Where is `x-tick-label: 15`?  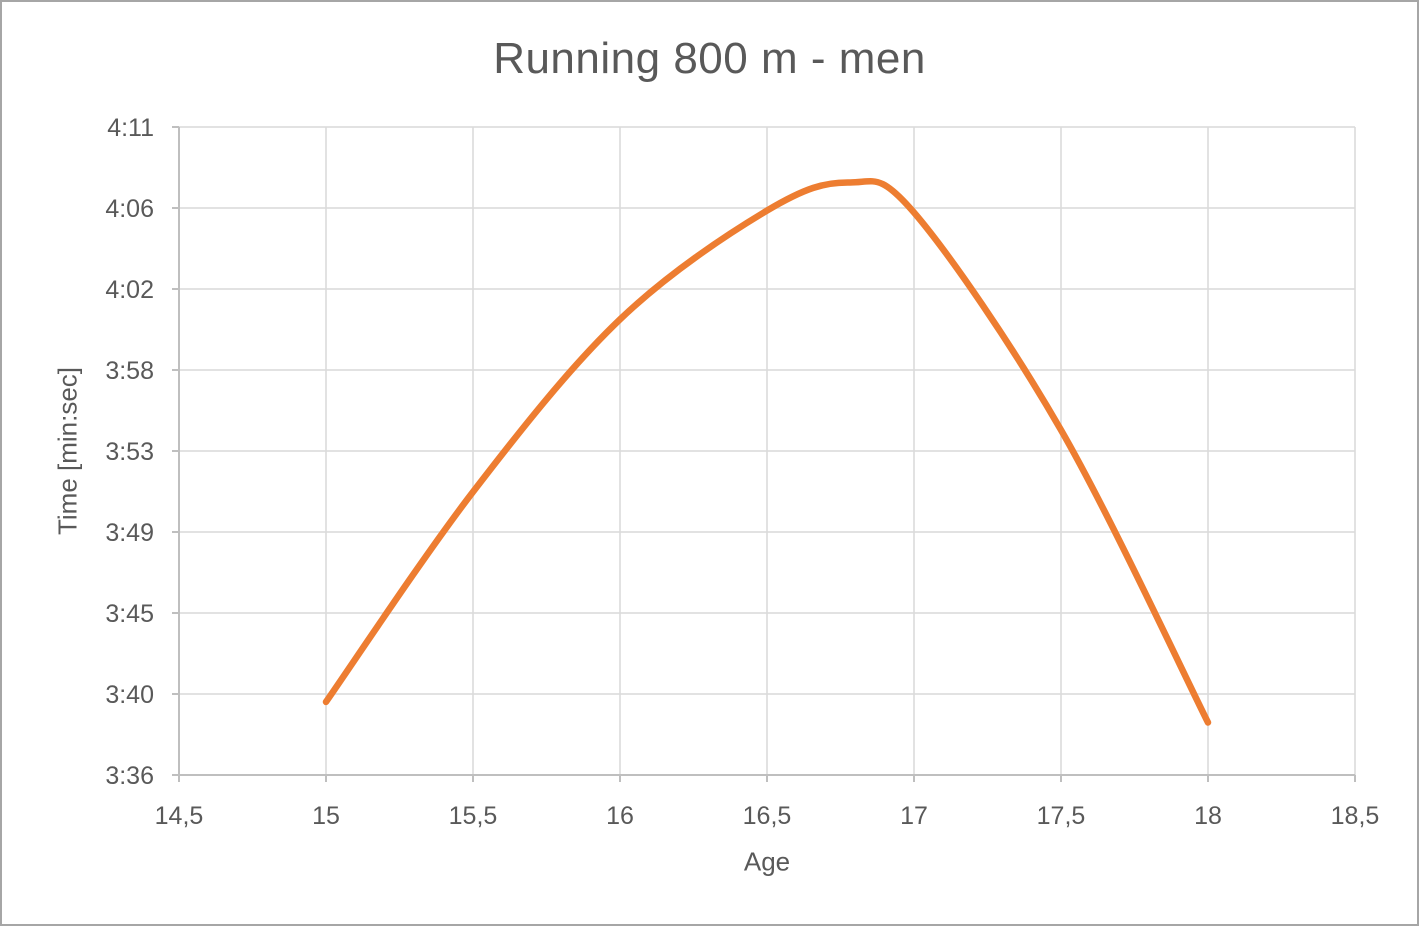 x-tick-label: 15 is located at coordinates (326, 816).